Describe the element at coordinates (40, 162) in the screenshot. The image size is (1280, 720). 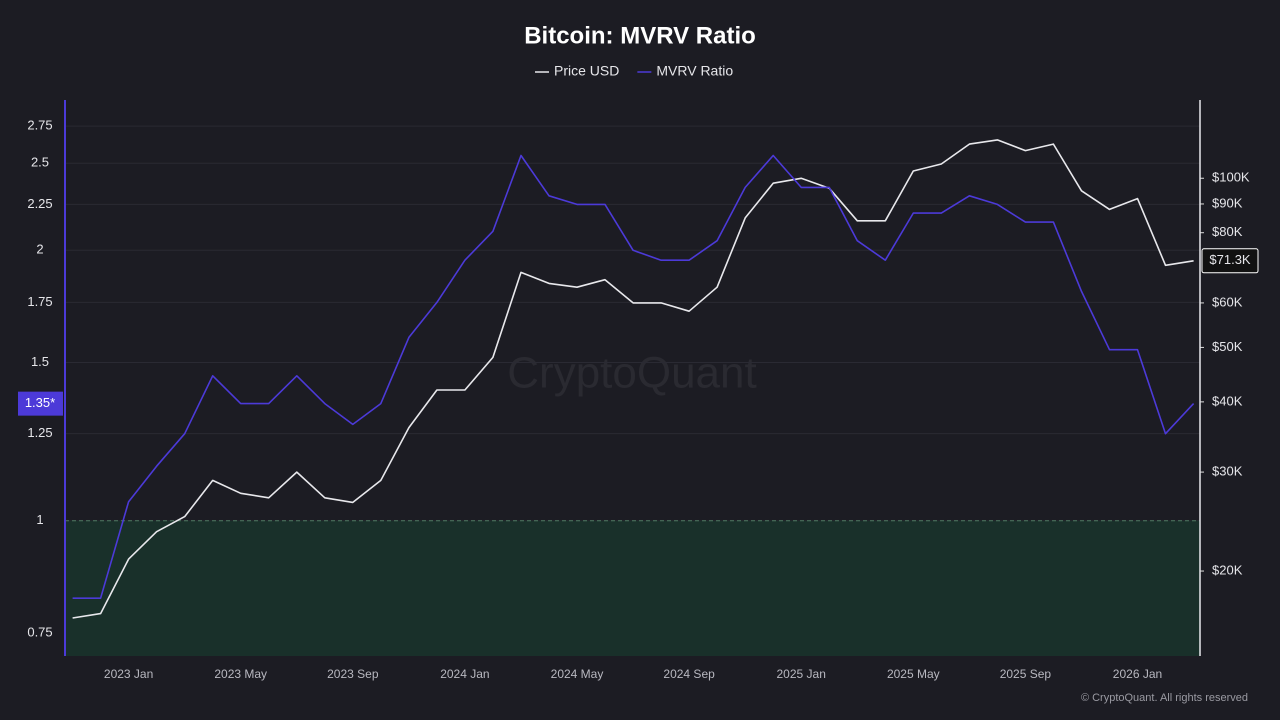
I see `y-tick-label: 2.5` at that location.